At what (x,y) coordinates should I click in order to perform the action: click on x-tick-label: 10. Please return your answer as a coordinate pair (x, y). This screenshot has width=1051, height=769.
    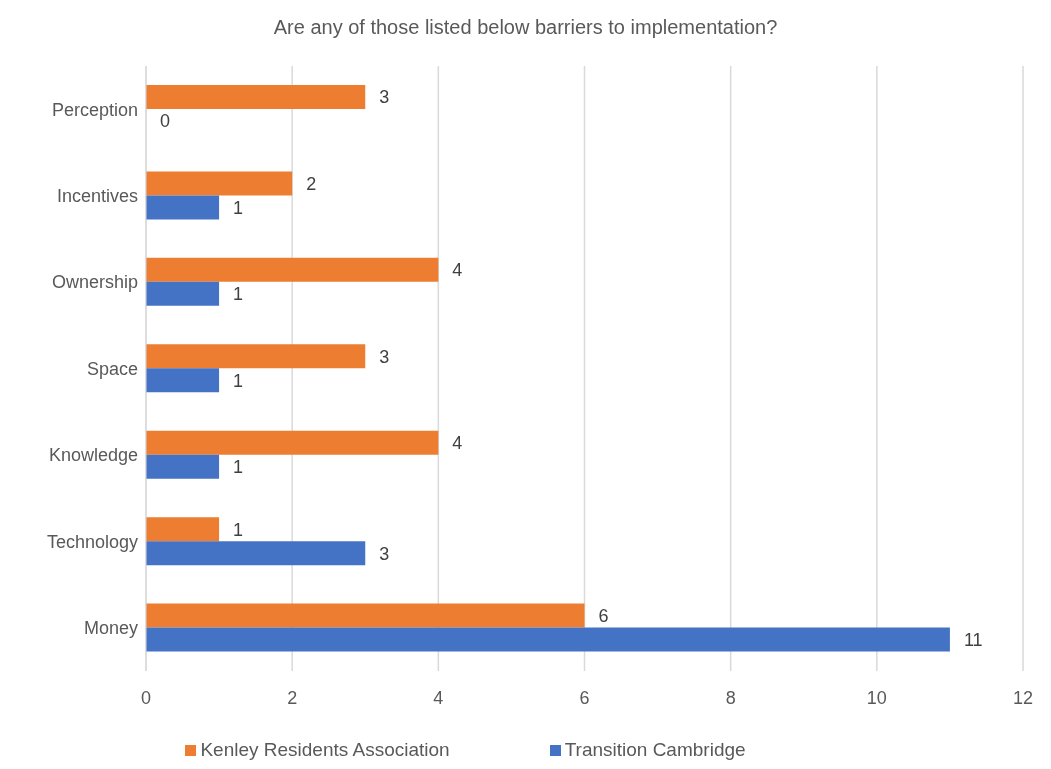
    Looking at the image, I should click on (876, 697).